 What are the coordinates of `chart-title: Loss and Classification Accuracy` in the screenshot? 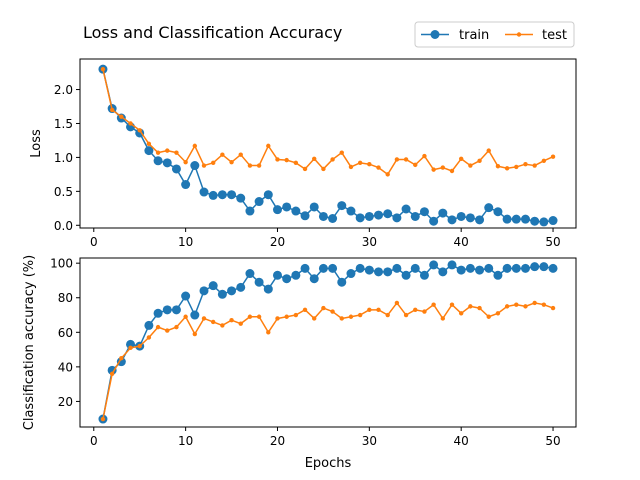 It's located at (212, 32).